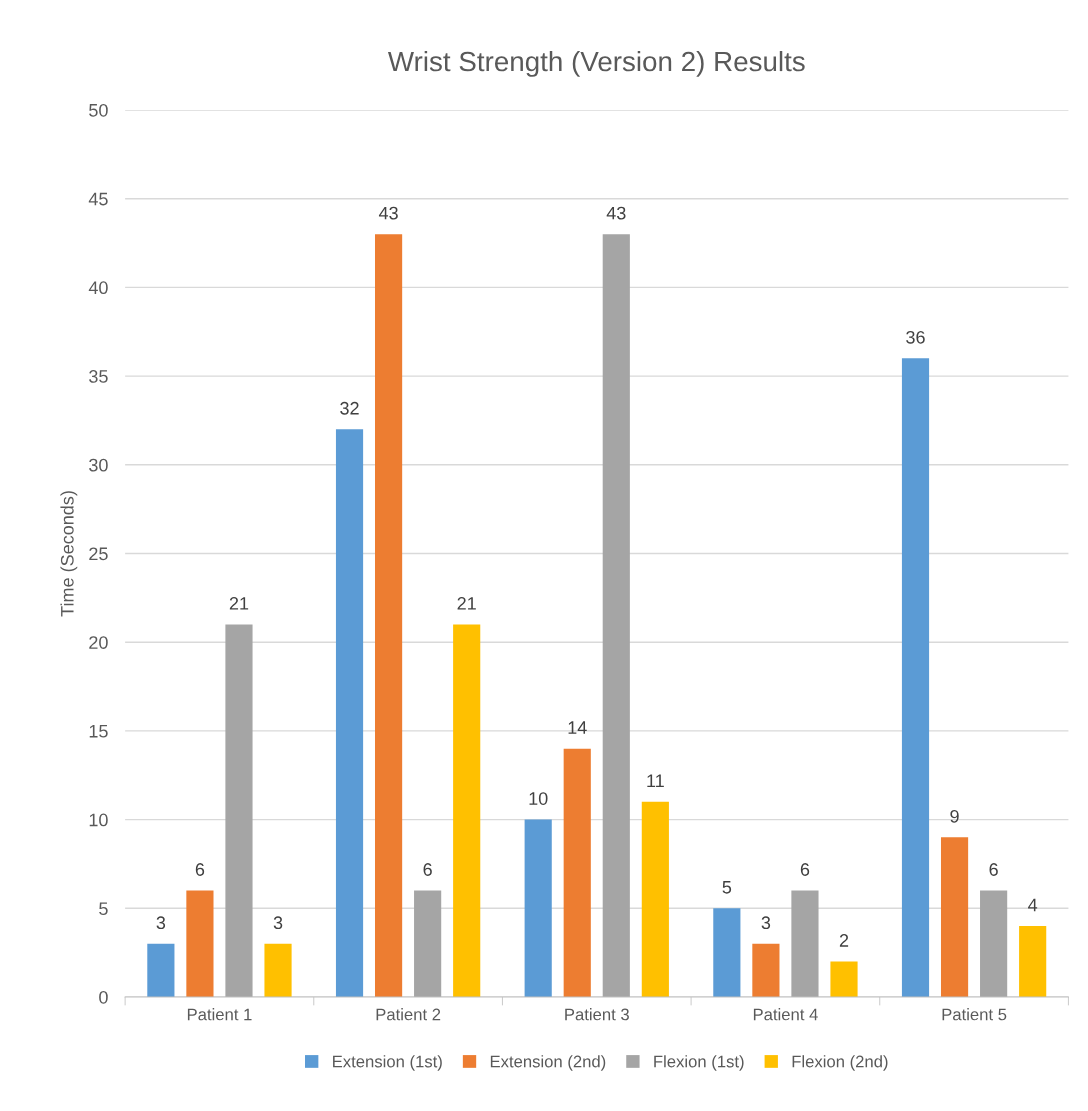 The width and height of the screenshot is (1088, 1111). Describe the element at coordinates (840, 1063) in the screenshot. I see `legend-label: Flexion (2nd)` at that location.